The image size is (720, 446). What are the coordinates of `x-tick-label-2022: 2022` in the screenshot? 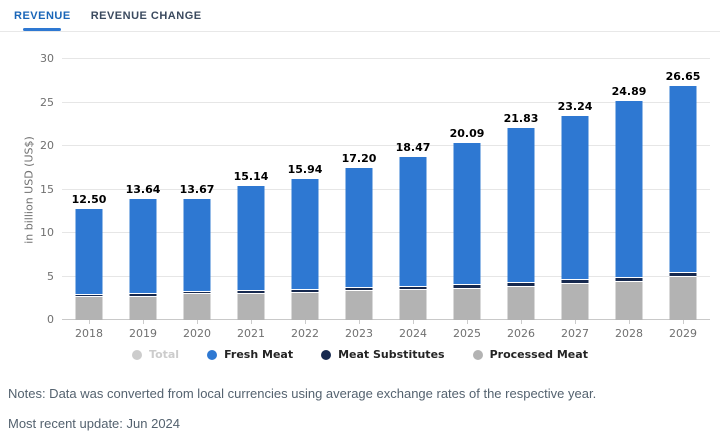 It's located at (305, 332).